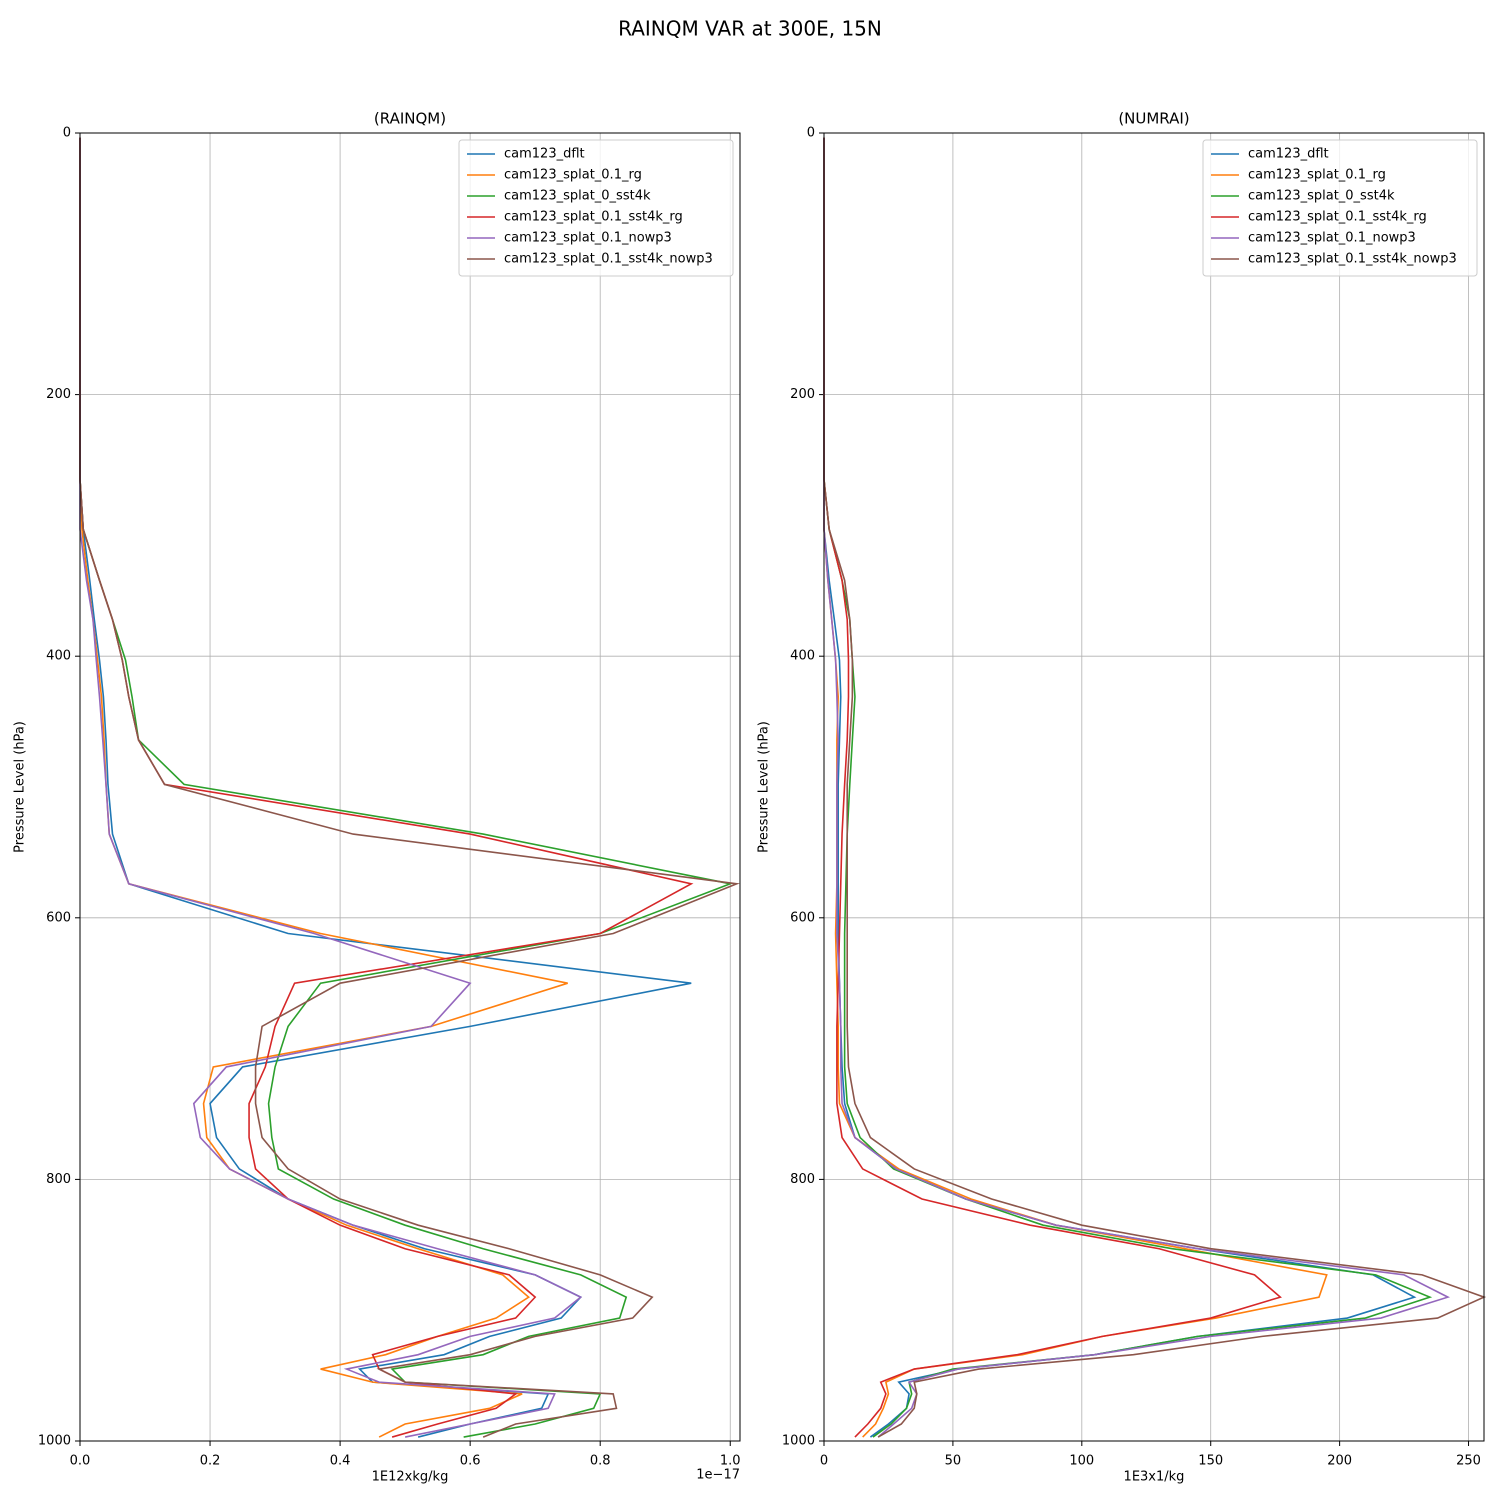 This screenshot has height=1500, width=1500. Describe the element at coordinates (470, 1461) in the screenshot. I see `x-tick-label: 0.6` at that location.